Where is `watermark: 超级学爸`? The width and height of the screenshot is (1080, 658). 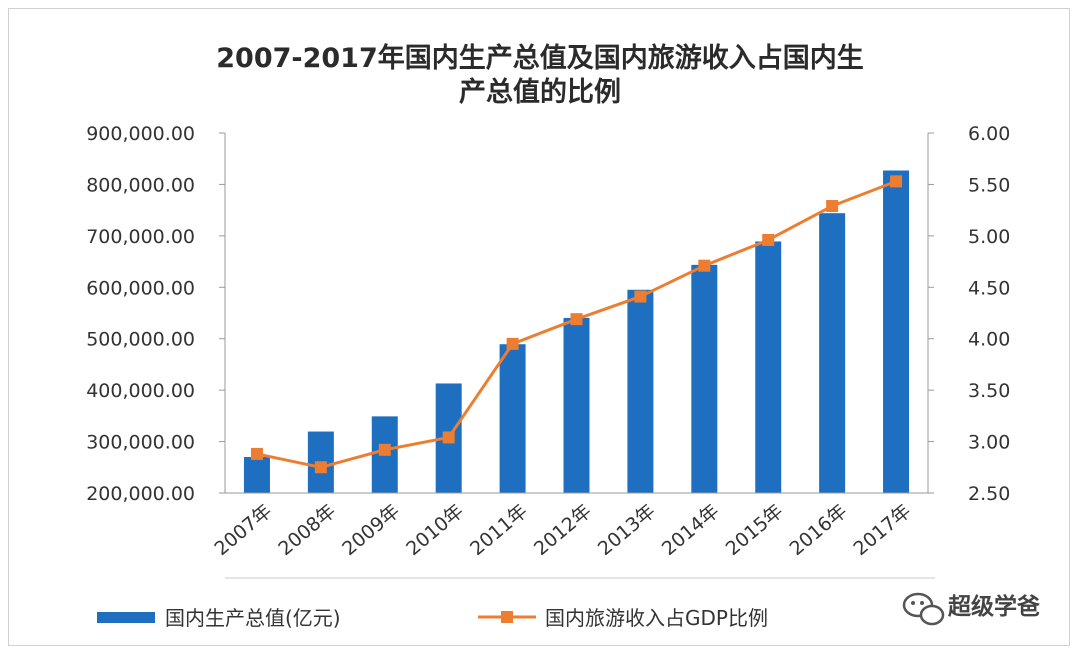 watermark: 超级学爸 is located at coordinates (971, 609).